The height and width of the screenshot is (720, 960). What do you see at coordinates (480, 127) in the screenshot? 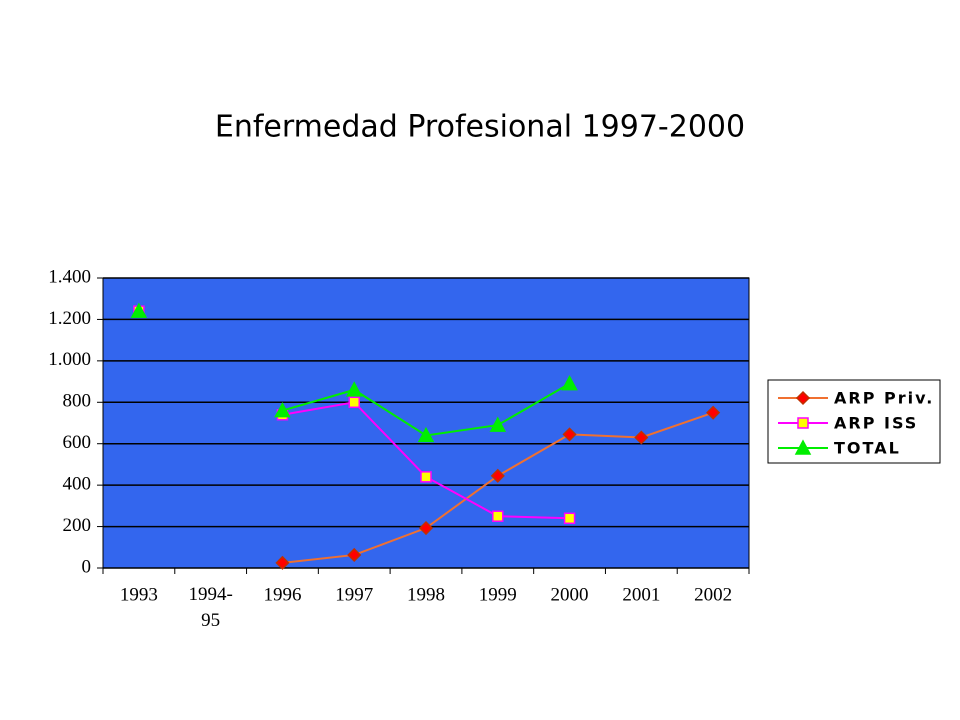
I see `chart-title: Enfermedad Profesional 1997-2000` at bounding box center [480, 127].